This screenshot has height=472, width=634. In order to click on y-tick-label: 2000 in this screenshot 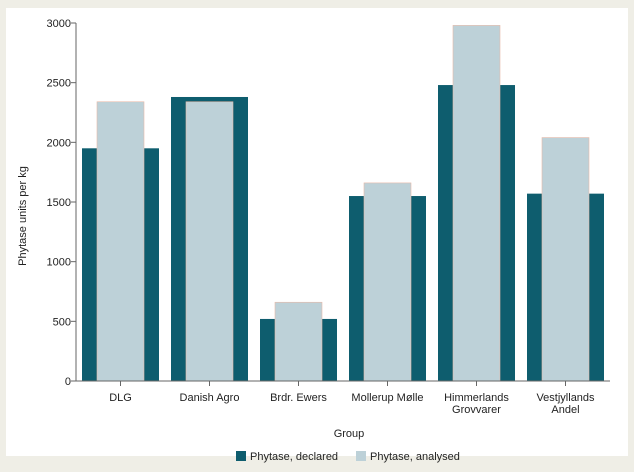, I will do `click(59, 143)`.